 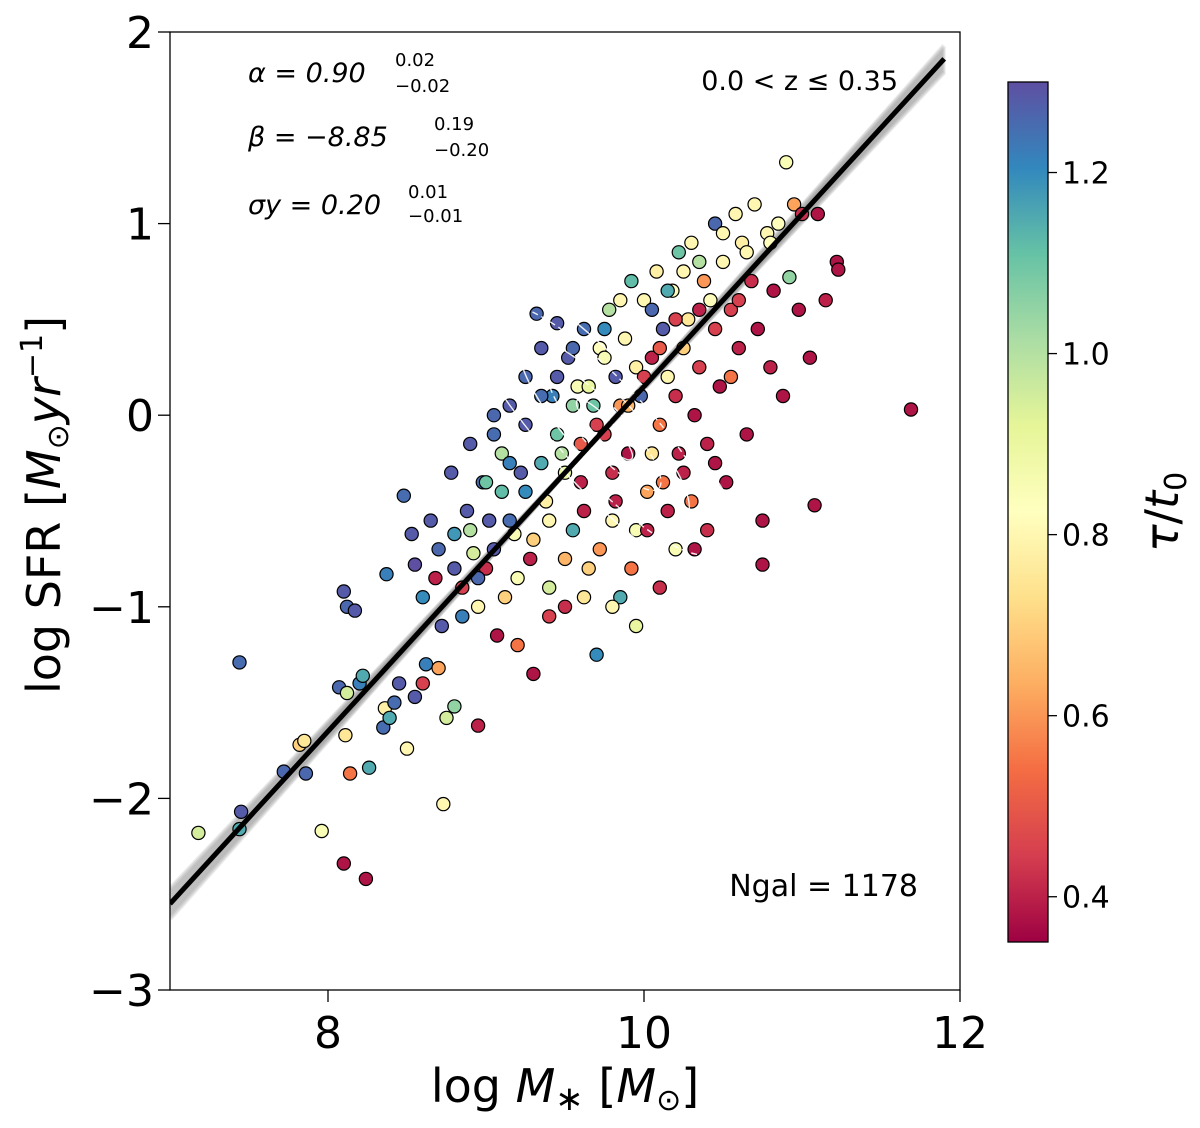 I want to click on y-tick-label: 1, so click(x=140, y=225).